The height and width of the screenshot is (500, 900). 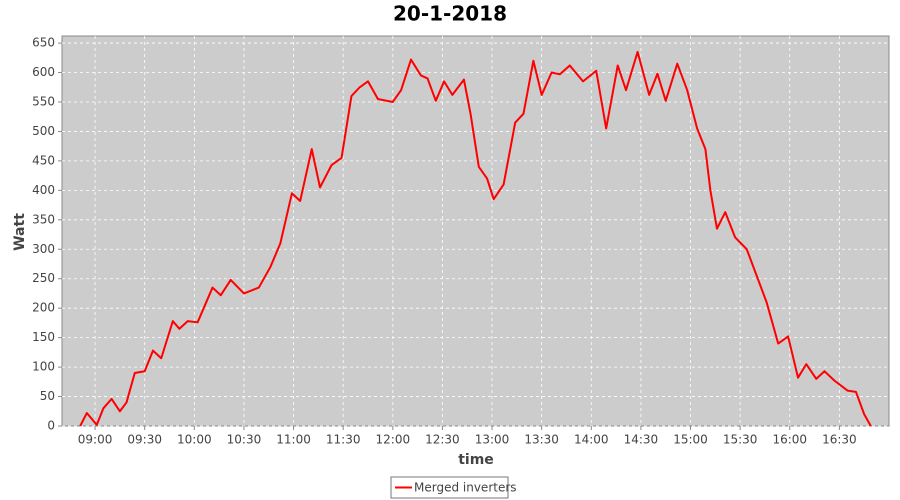 What do you see at coordinates (194, 440) in the screenshot?
I see `x-tick-label: 10:00` at bounding box center [194, 440].